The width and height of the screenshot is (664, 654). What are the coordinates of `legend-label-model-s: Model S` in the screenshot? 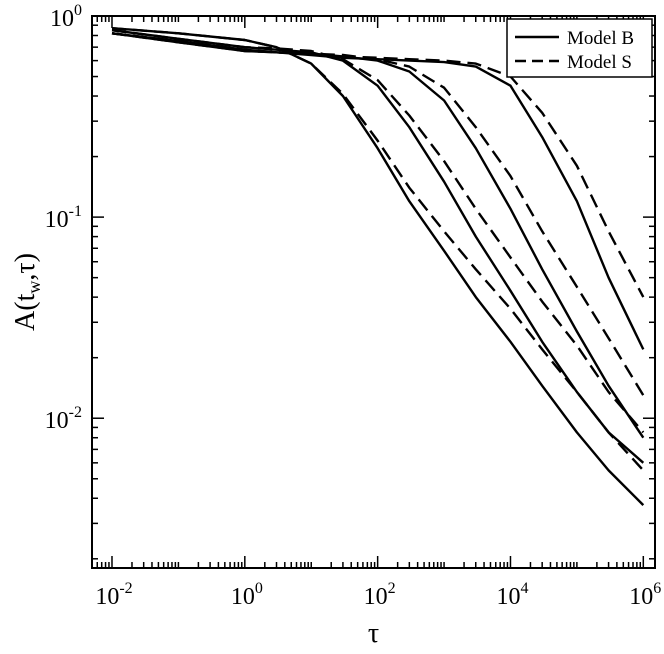 It's located at (599, 62).